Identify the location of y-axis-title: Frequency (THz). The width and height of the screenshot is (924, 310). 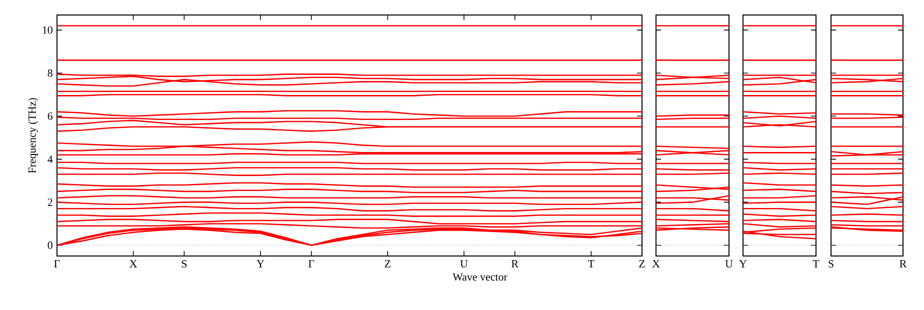
(33, 136).